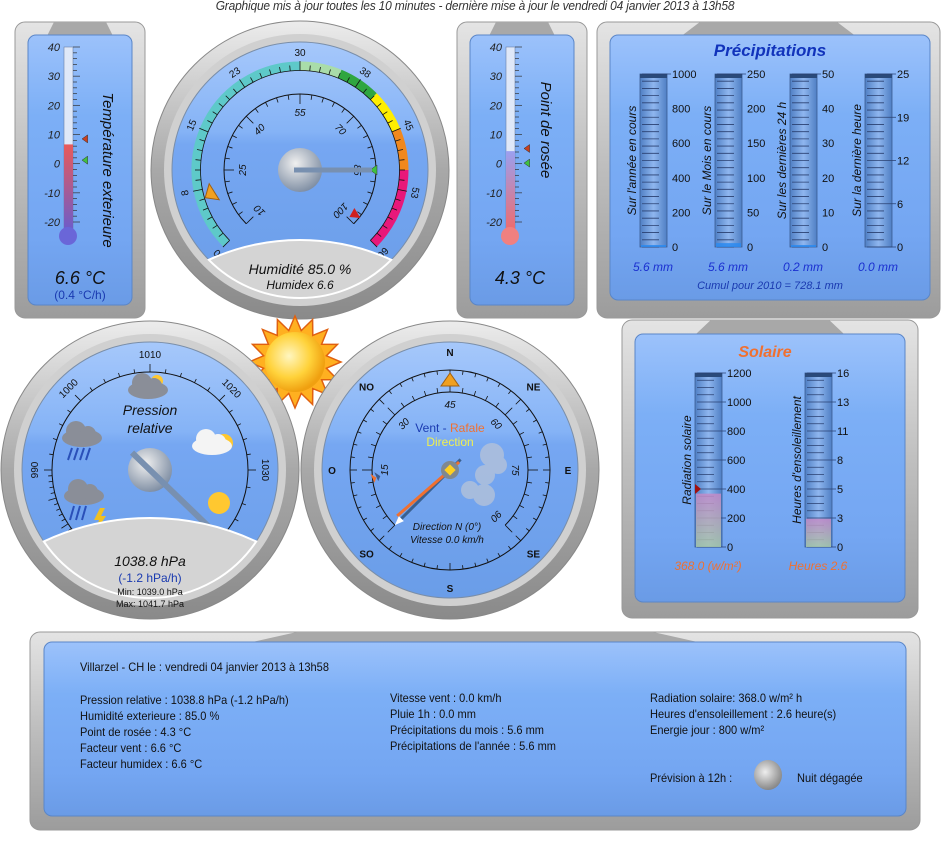 This screenshot has height=860, width=950. I want to click on solar-gauge-scale-label: 600, so click(736, 461).